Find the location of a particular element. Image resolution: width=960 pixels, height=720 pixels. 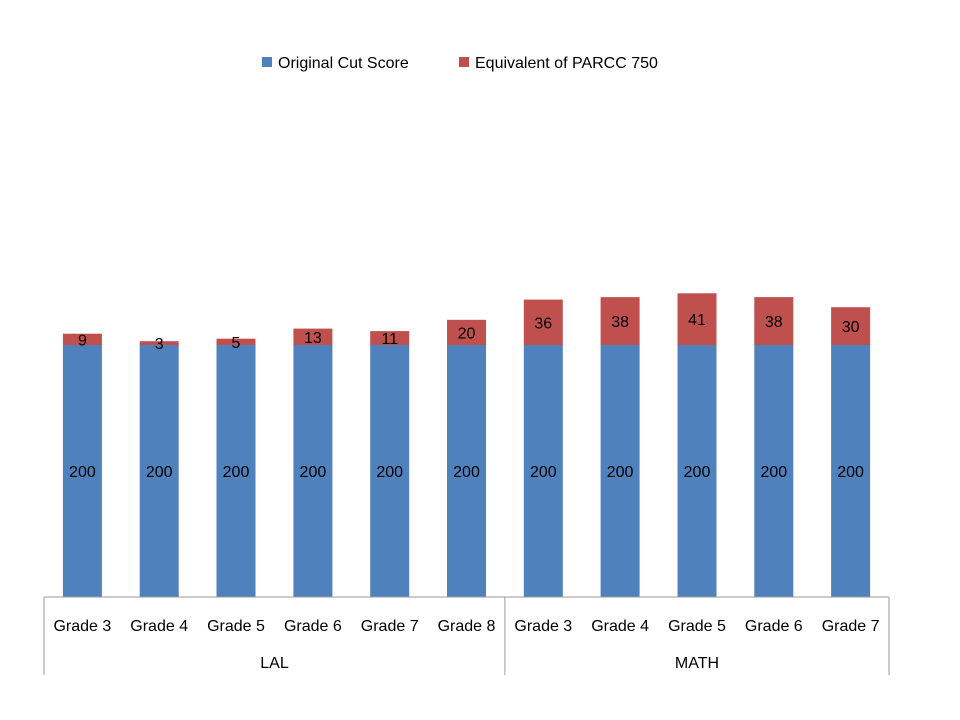

data-label: 9 is located at coordinates (82, 340).